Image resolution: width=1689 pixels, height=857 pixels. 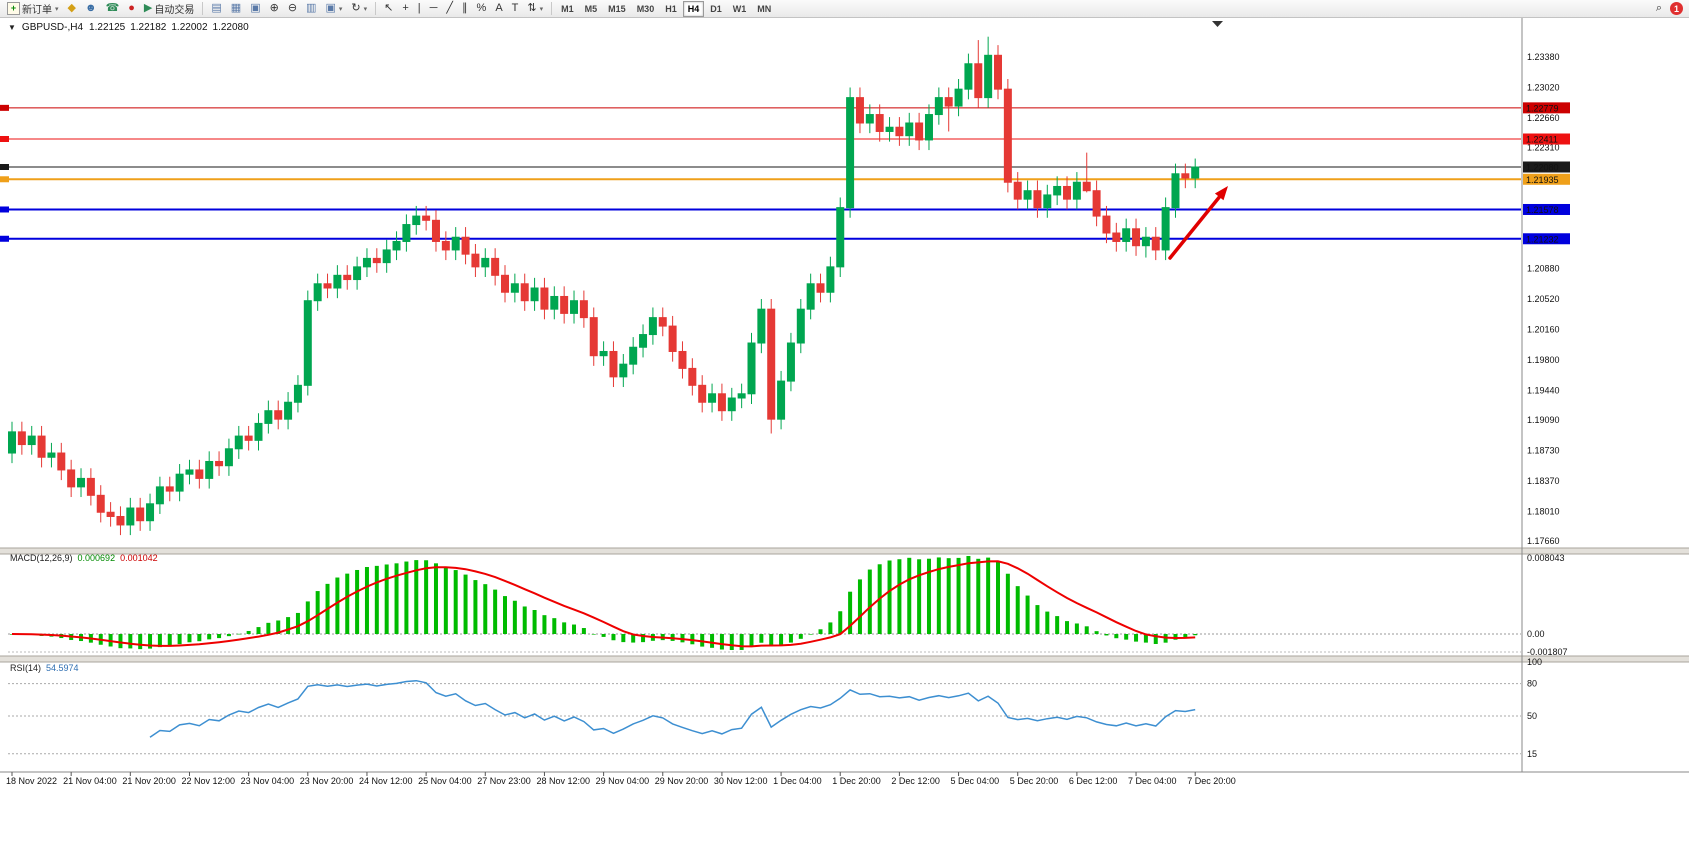 What do you see at coordinates (672, 708) in the screenshot?
I see `rsi-line` at bounding box center [672, 708].